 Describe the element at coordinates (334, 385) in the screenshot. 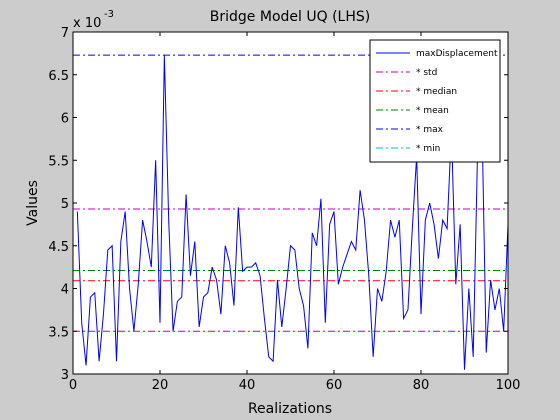

I see `x-tick-label: 60` at that location.